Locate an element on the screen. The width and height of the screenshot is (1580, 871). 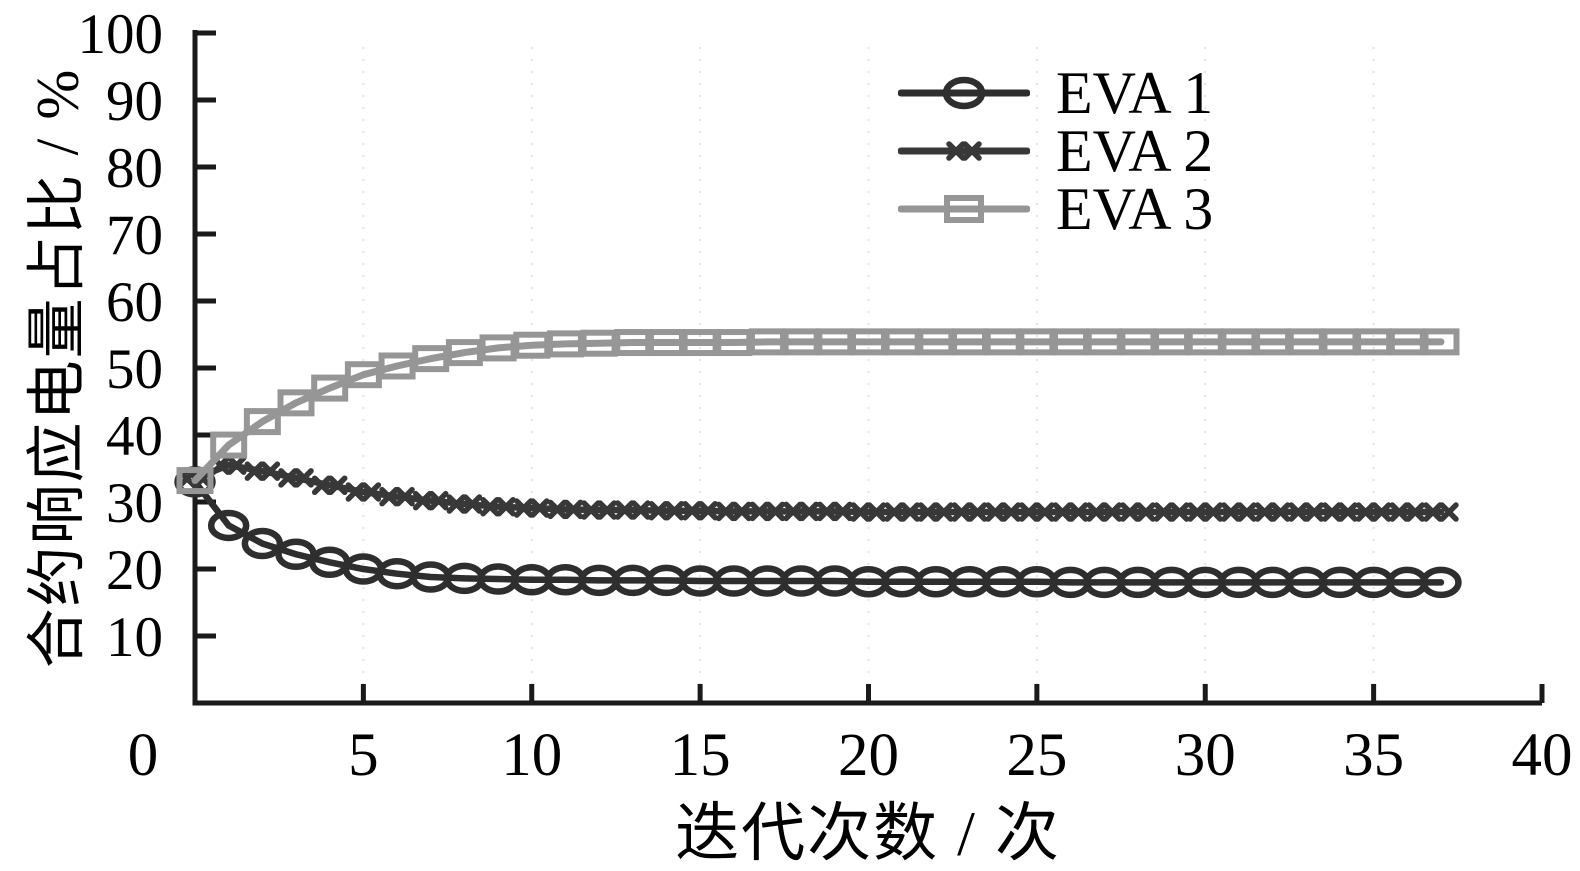
y-tick-label-20: 20 is located at coordinates (134, 570).